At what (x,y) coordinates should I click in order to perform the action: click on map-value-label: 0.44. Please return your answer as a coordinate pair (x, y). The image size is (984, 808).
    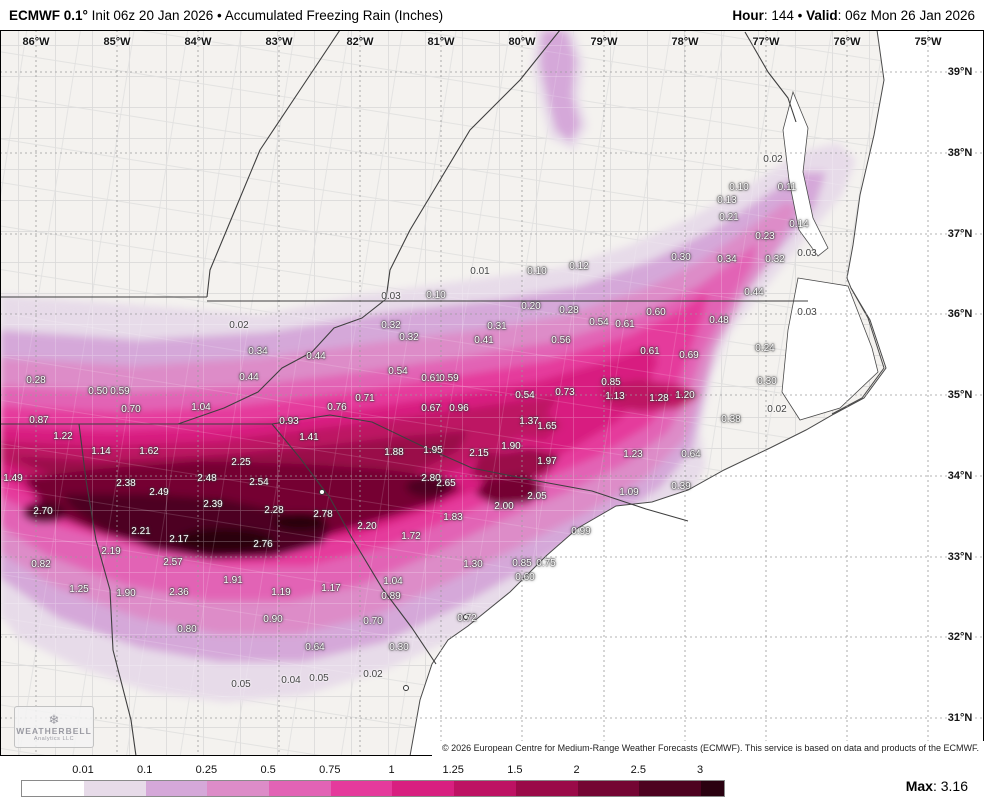
    Looking at the image, I should click on (754, 292).